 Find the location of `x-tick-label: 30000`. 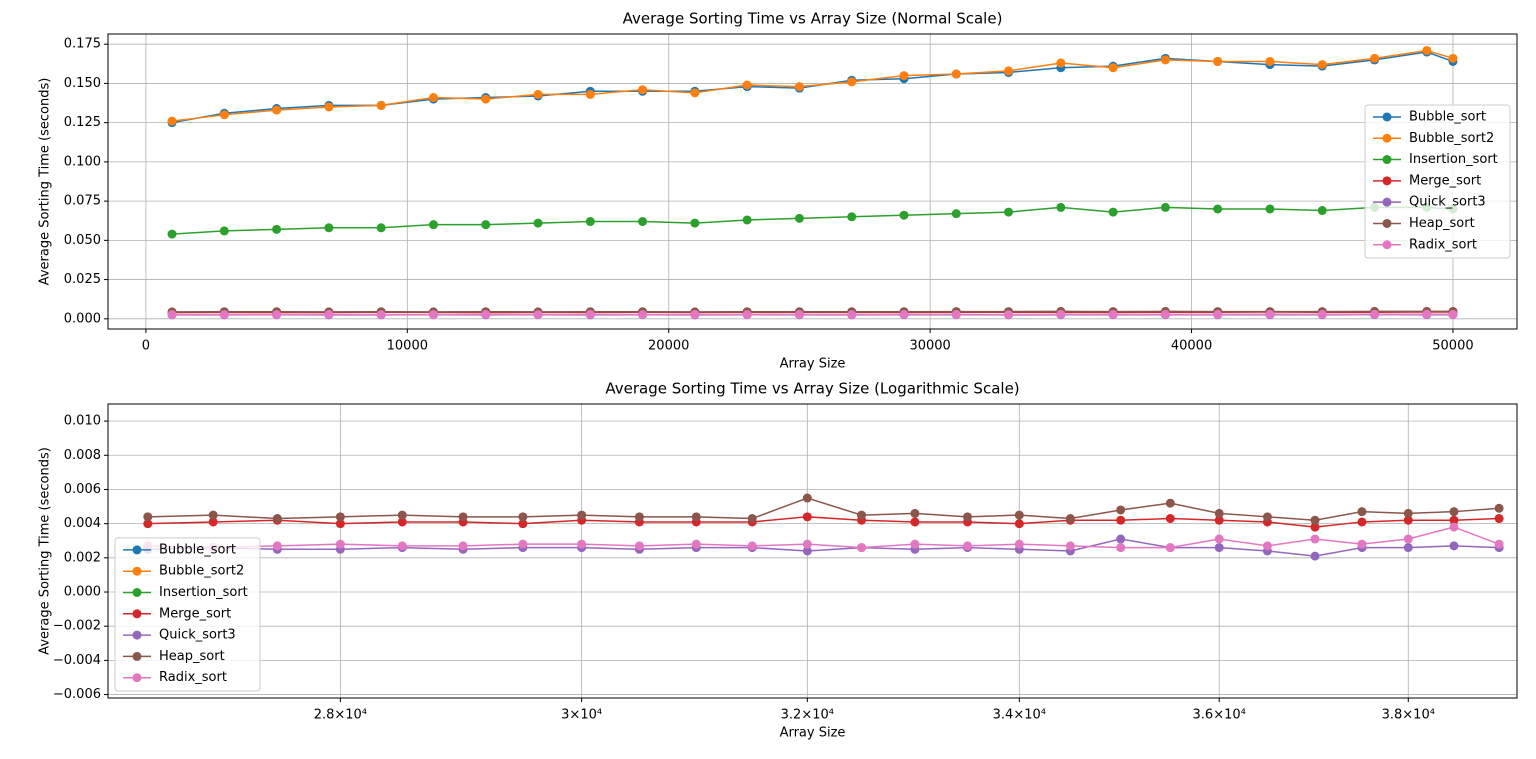

x-tick-label: 30000 is located at coordinates (929, 346).